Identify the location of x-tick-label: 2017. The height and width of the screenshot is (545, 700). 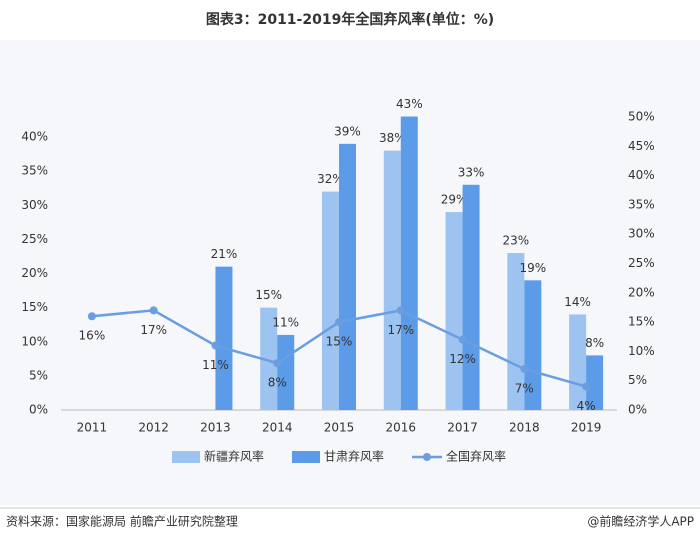
(462, 428).